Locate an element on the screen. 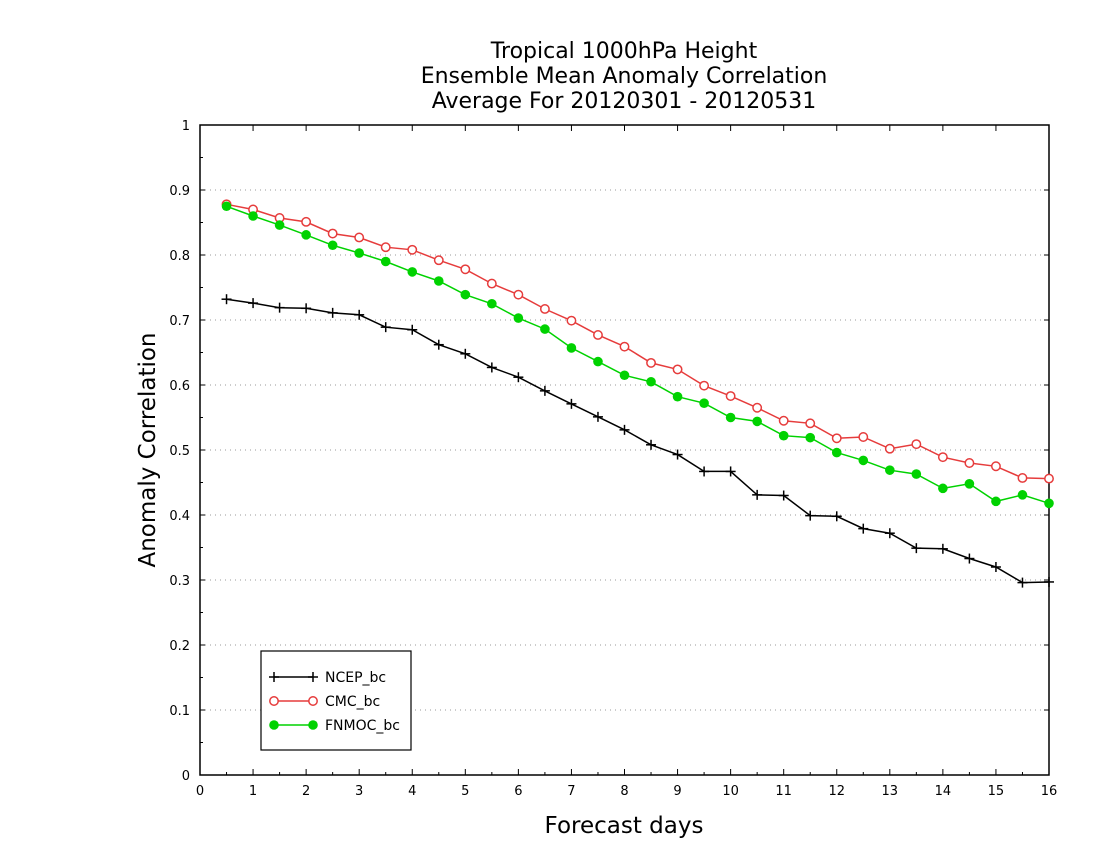 Image resolution: width=1100 pixels, height=850 pixels. x-tick-label: 8 is located at coordinates (624, 791).